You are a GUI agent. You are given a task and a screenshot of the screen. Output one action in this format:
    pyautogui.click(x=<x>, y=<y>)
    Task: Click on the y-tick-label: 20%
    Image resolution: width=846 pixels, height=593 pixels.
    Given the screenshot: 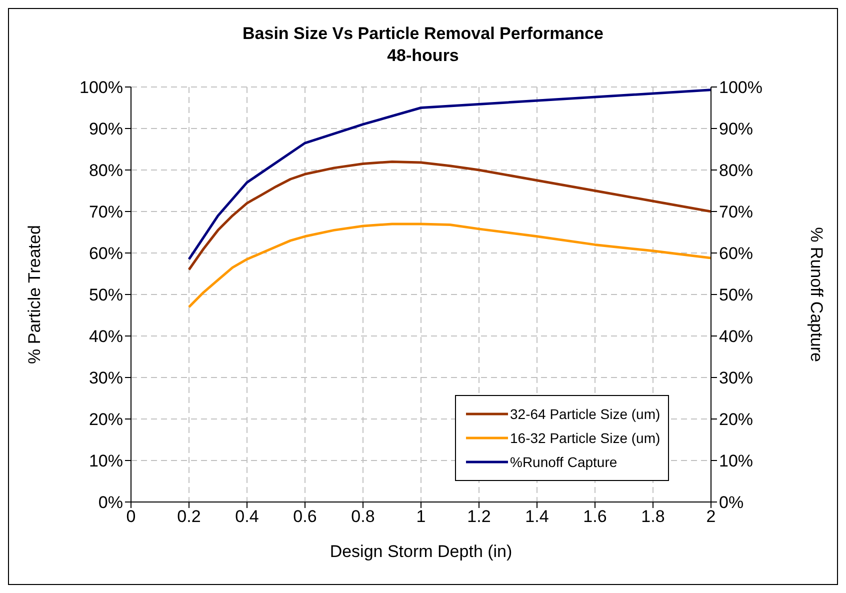 What is the action you would take?
    pyautogui.click(x=105, y=420)
    